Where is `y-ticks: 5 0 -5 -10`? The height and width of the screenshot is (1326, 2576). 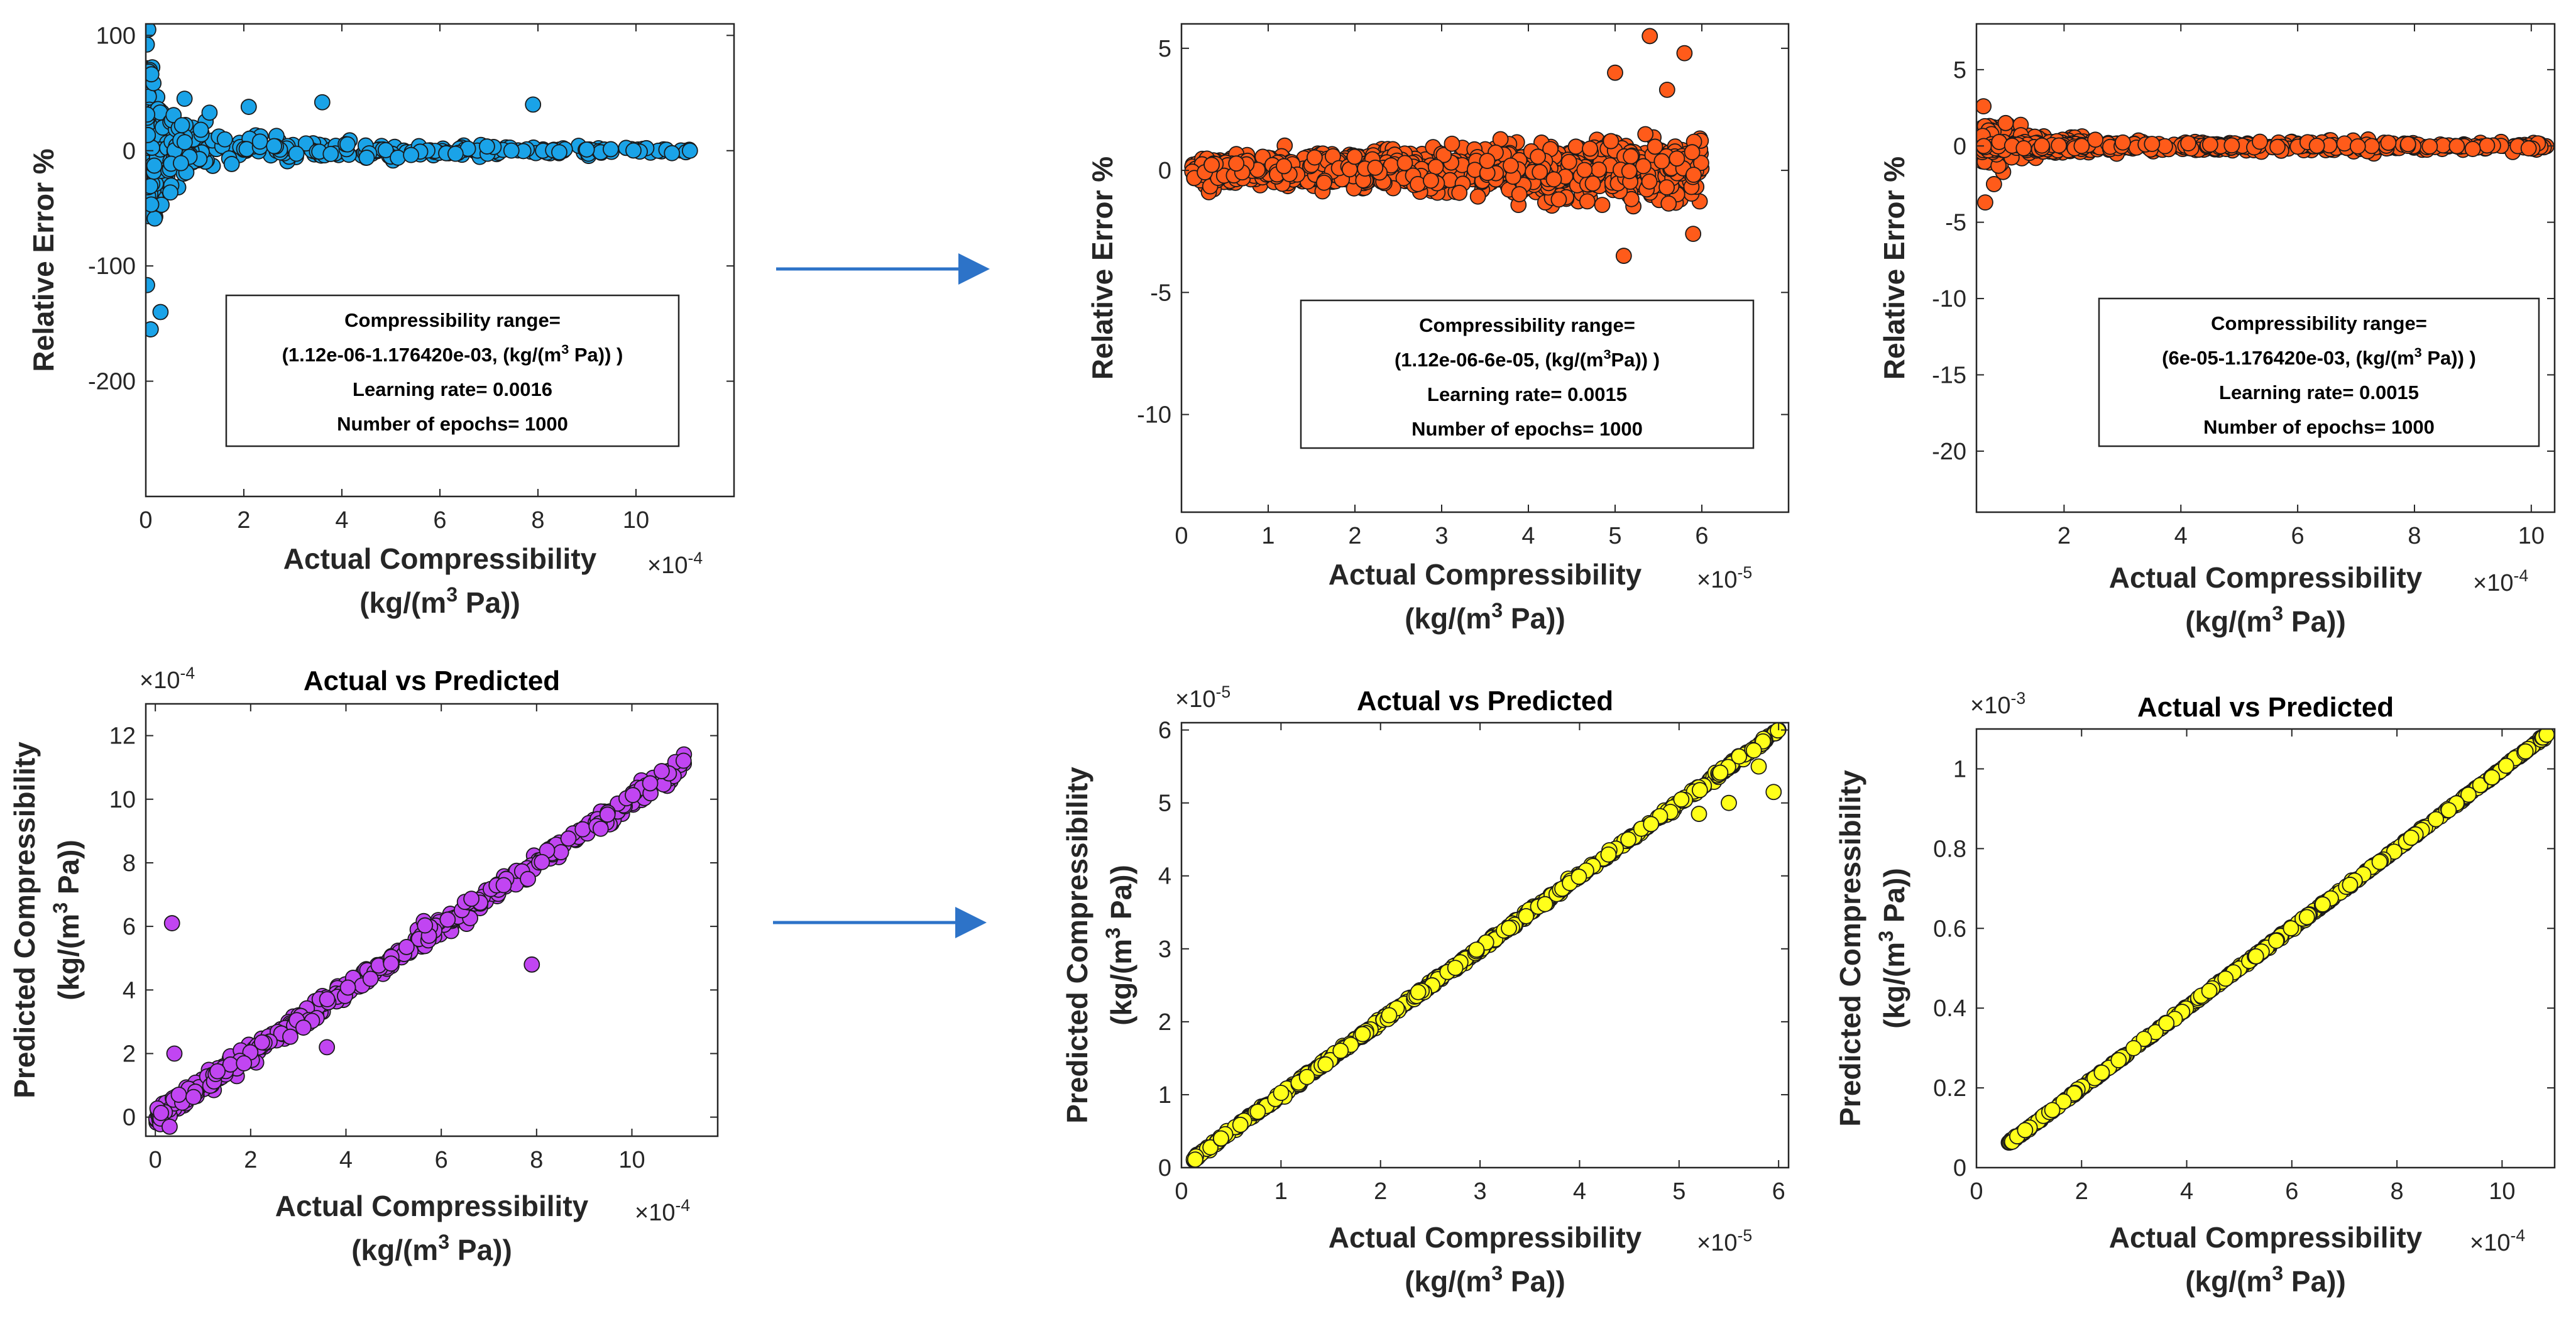
y-ticks: 5 0 -5 -10 is located at coordinates (1463, 232).